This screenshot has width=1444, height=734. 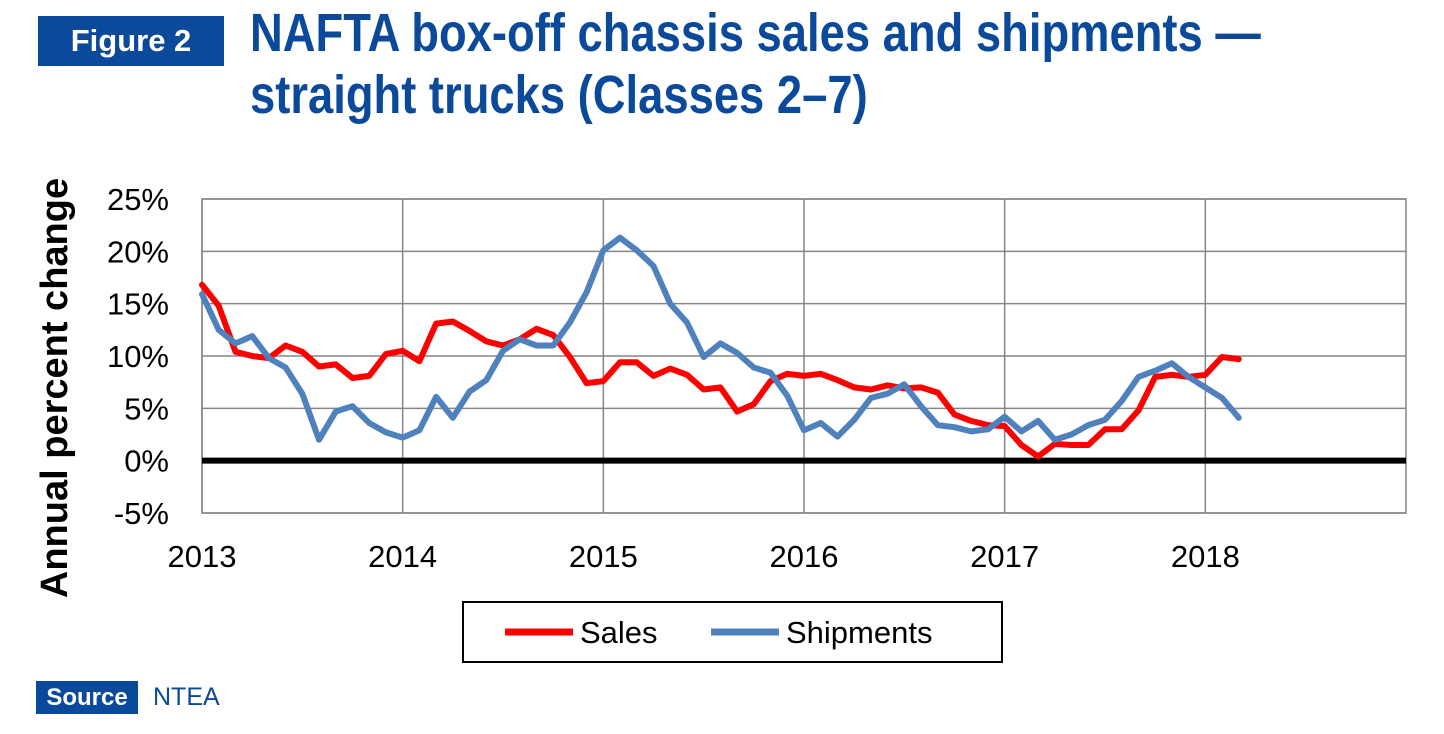 I want to click on y-axis-ticks: -5% 0% 5% 10% 15% 20% 25%, so click(x=138, y=356).